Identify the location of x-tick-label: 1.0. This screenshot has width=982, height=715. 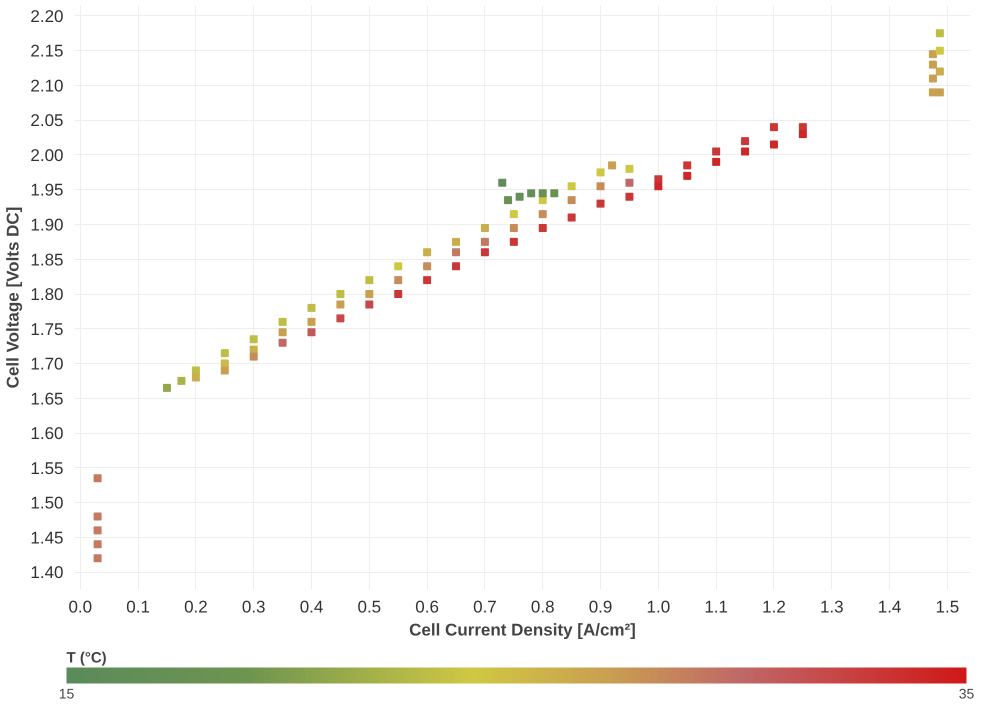
(658, 607).